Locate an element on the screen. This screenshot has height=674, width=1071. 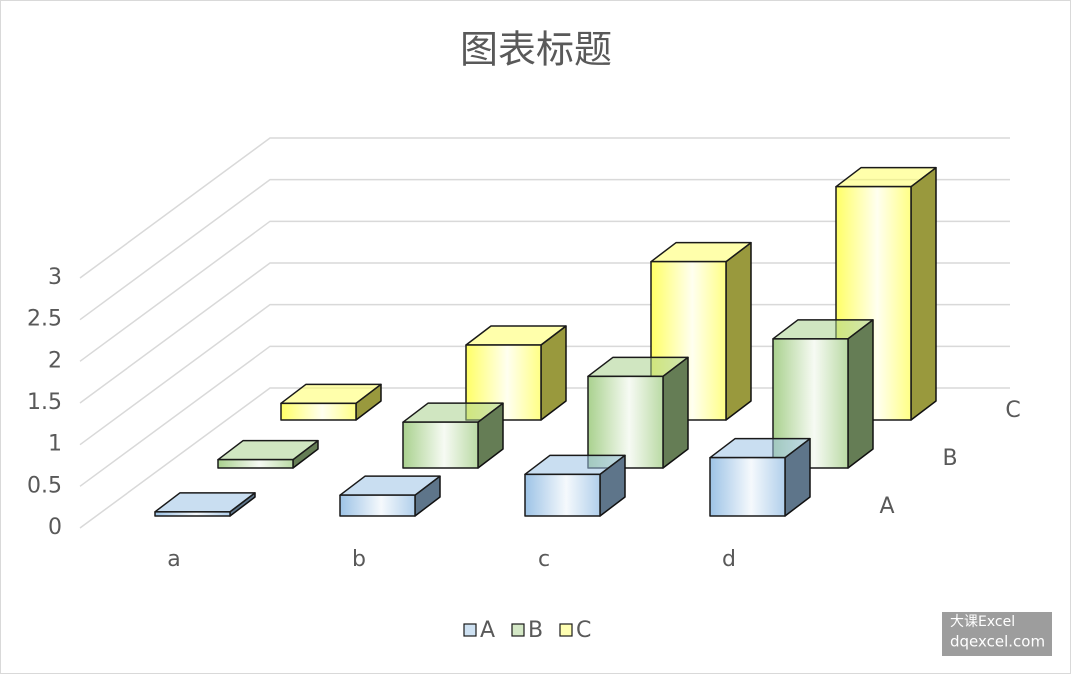
watermark: 大课Excel dqexcel.com is located at coordinates (997, 634).